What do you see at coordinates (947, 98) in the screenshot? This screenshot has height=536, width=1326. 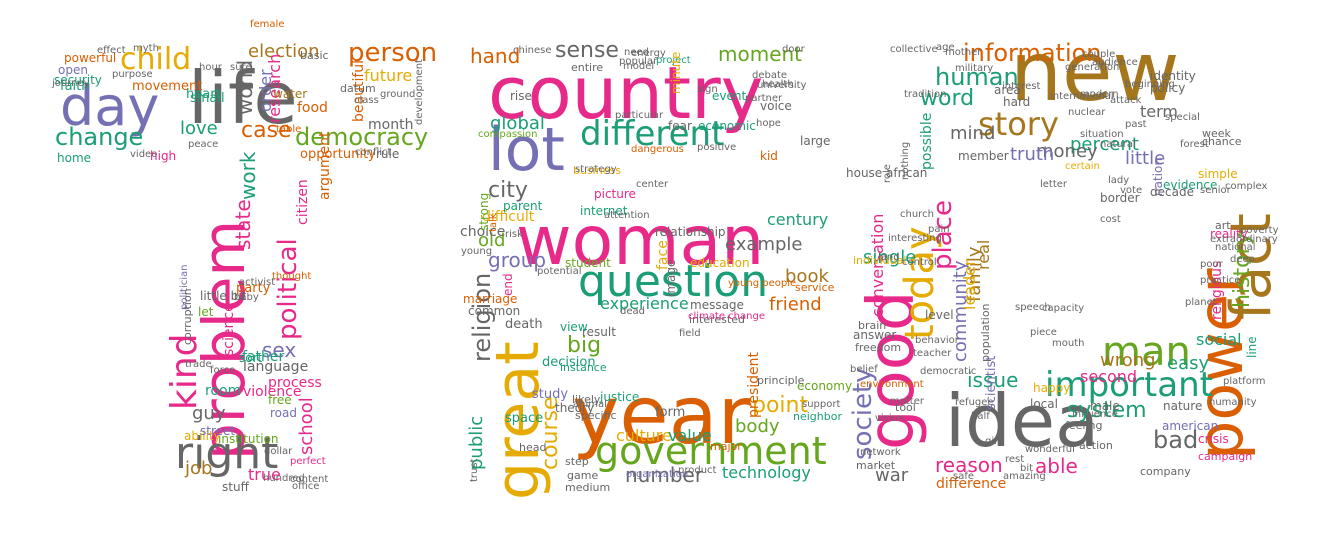 I see `cloud-word: word` at bounding box center [947, 98].